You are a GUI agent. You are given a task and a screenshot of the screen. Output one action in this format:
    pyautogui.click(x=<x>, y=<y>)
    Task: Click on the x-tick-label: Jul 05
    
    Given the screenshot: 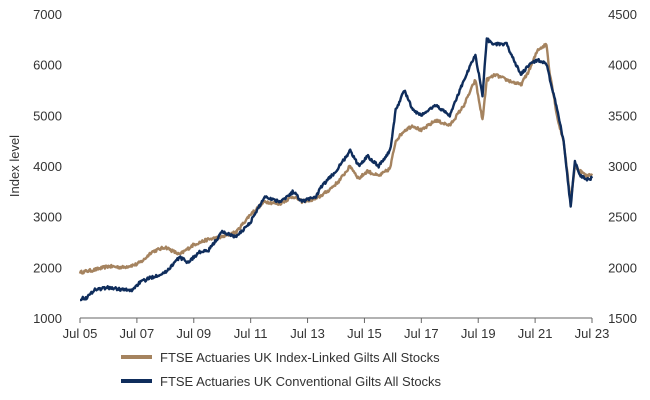 What is the action you would take?
    pyautogui.click(x=80, y=333)
    